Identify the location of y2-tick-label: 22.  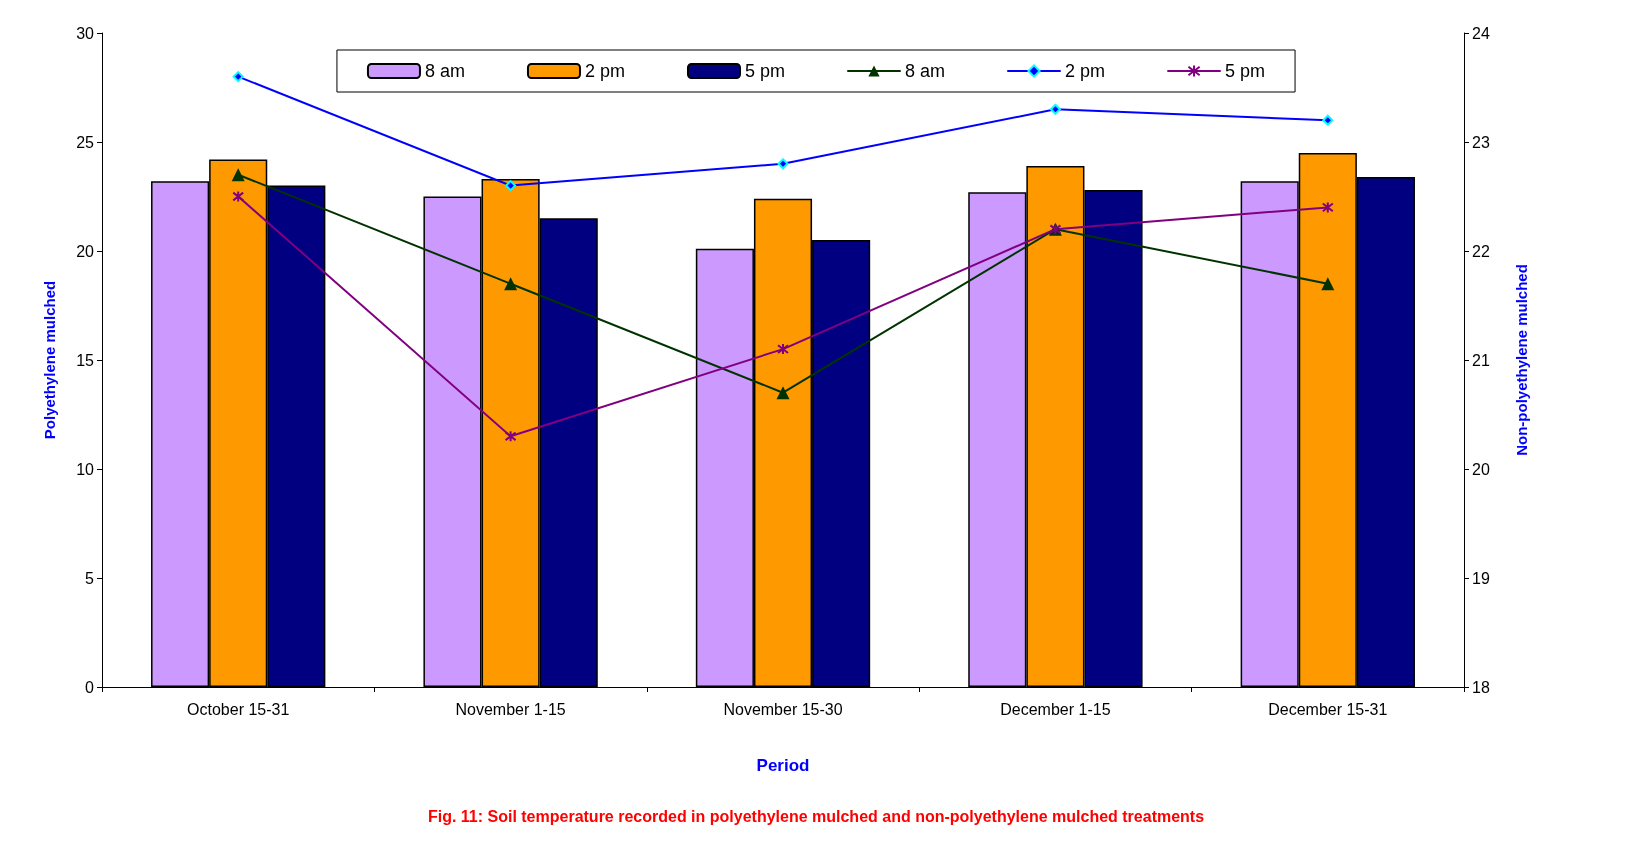
(1481, 251).